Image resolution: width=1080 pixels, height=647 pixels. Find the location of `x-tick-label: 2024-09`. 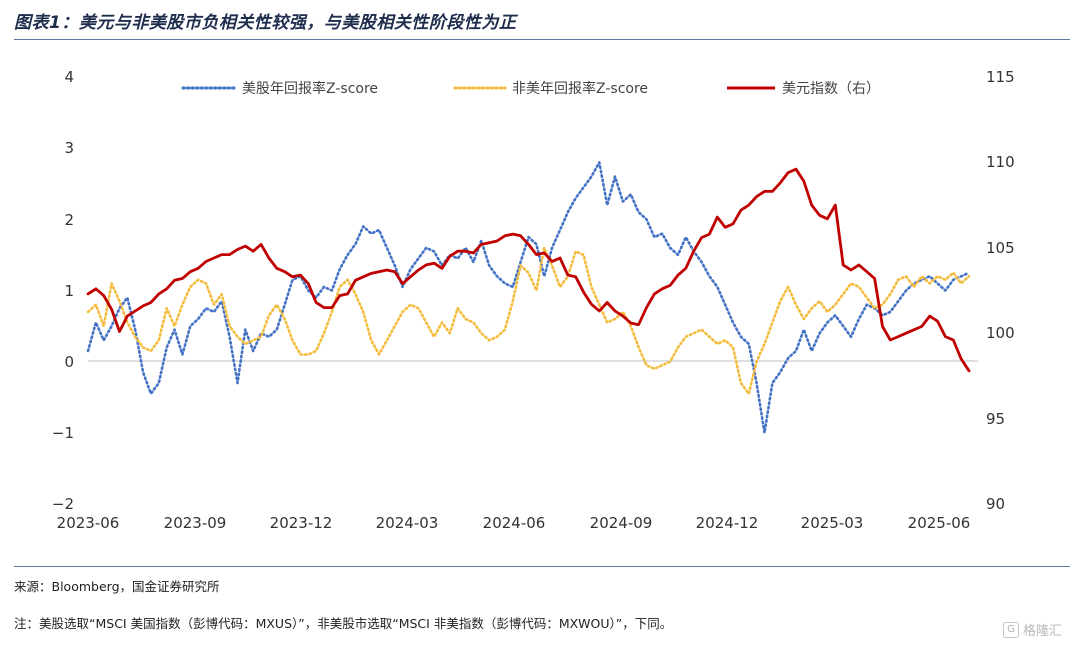

x-tick-label: 2024-09 is located at coordinates (621, 523).